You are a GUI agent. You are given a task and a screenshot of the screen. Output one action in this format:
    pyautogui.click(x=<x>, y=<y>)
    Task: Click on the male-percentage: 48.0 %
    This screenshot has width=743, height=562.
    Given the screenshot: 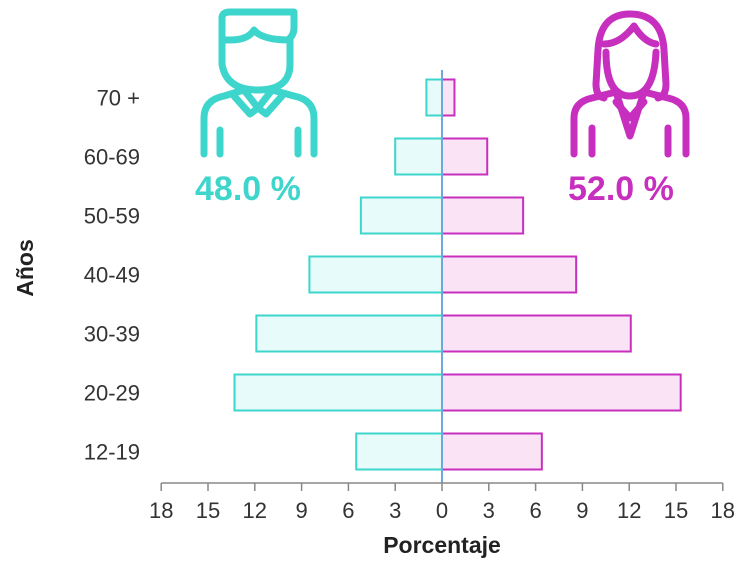 What is the action you would take?
    pyautogui.click(x=248, y=189)
    